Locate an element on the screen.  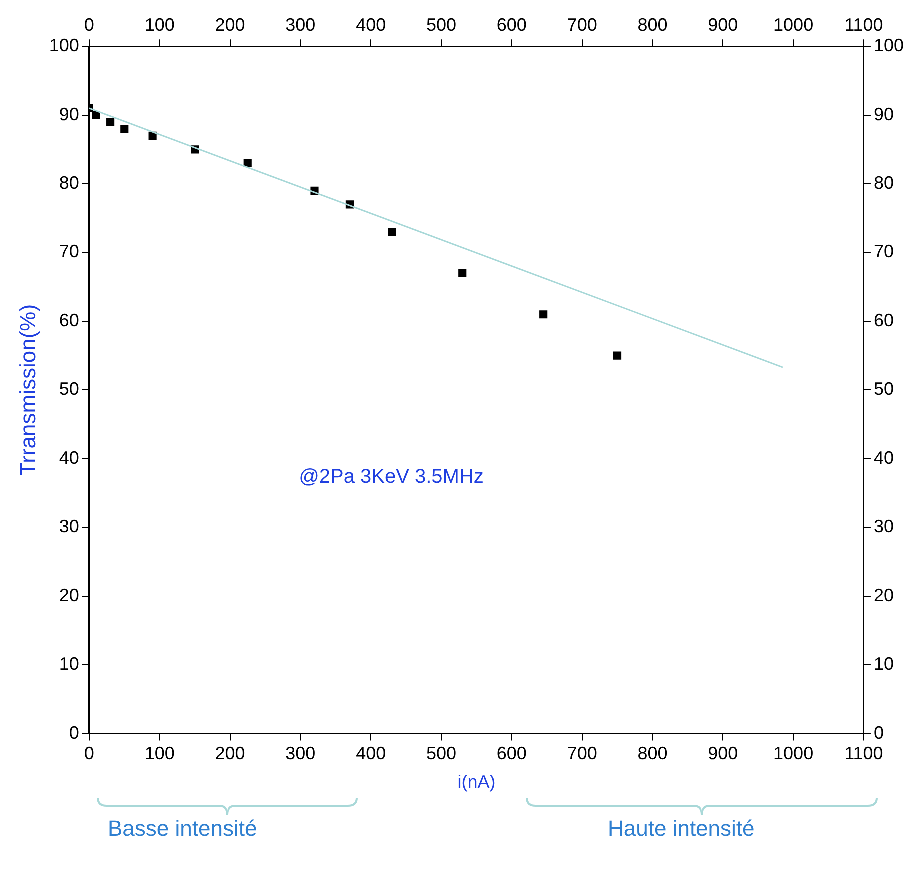
x2-tick-label: 500 is located at coordinates (441, 24).